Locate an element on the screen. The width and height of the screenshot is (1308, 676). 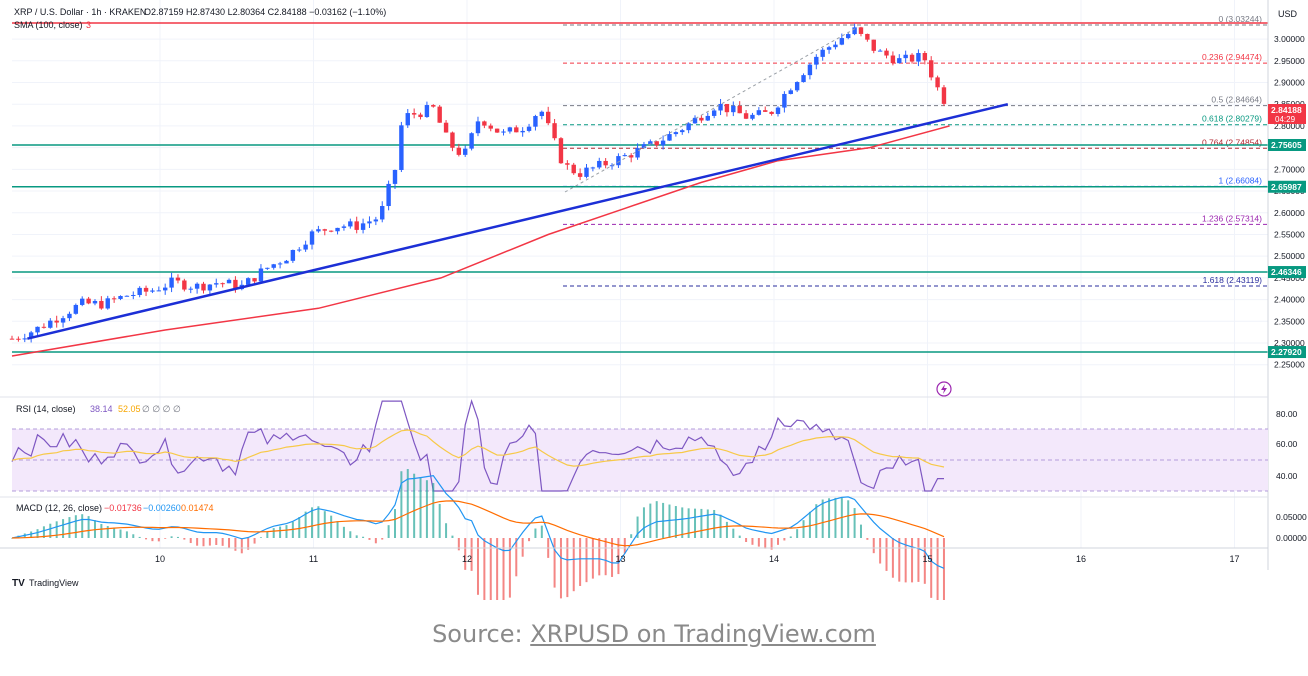
support-badge-value: 2.65987 is located at coordinates (1286, 187).